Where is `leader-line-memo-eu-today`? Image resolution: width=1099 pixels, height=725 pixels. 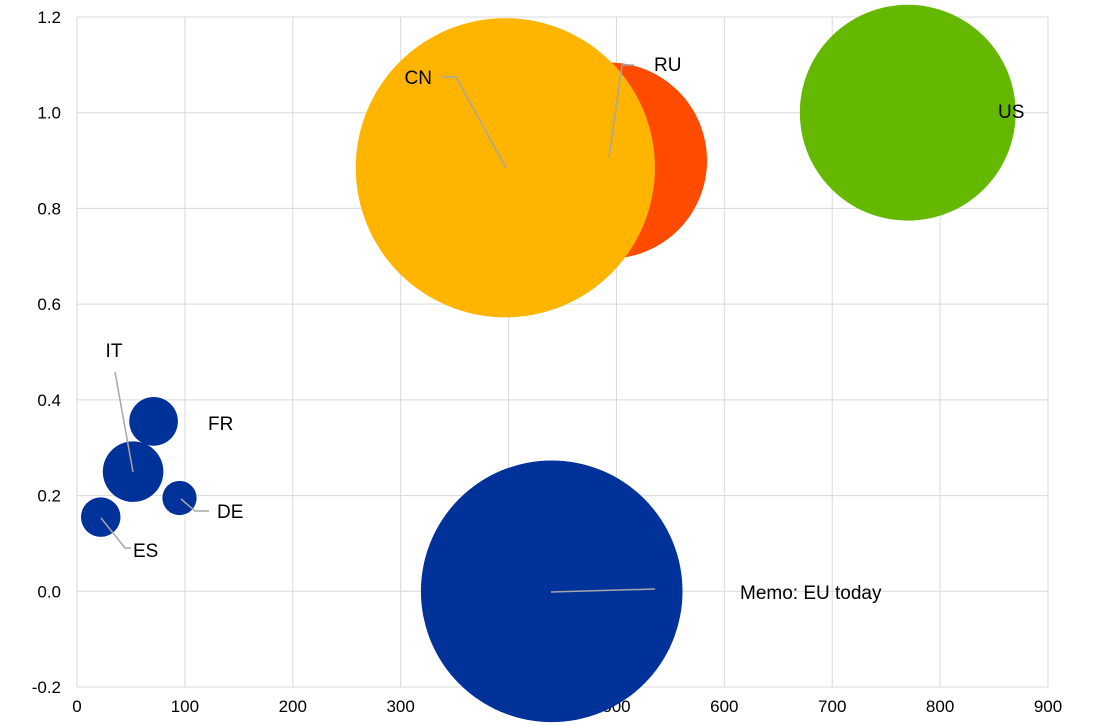
leader-line-memo-eu-today is located at coordinates (603, 590).